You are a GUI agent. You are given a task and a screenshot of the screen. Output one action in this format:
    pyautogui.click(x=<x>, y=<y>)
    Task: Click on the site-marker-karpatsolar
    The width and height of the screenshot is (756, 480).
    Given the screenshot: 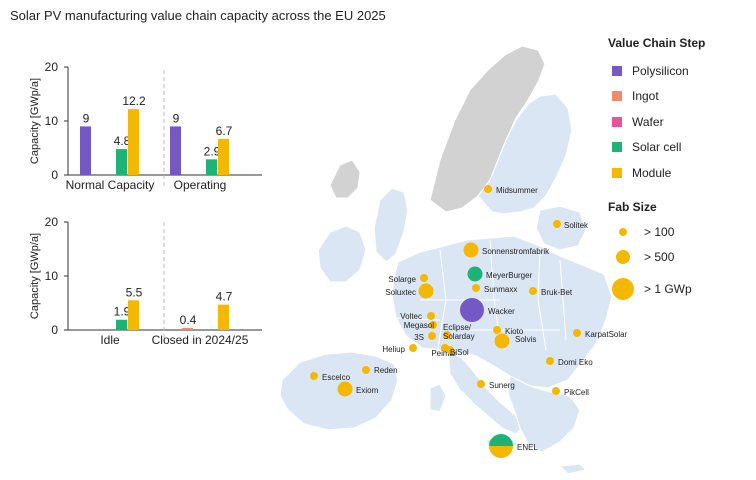 What is the action you would take?
    pyautogui.click(x=577, y=333)
    